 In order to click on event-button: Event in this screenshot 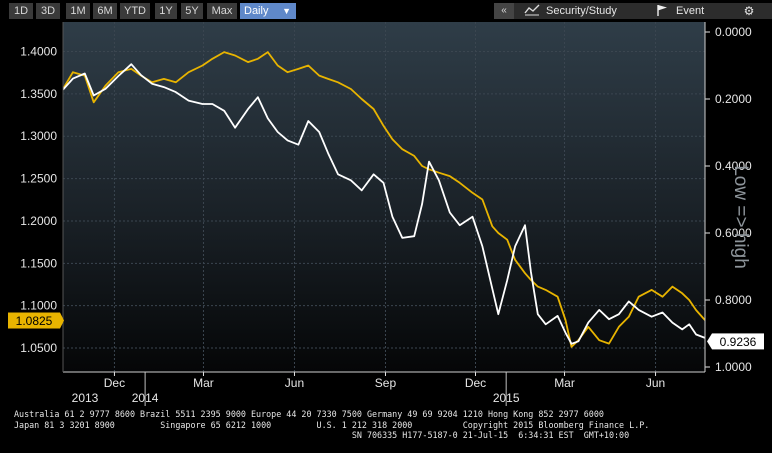, I will do `click(680, 11)`.